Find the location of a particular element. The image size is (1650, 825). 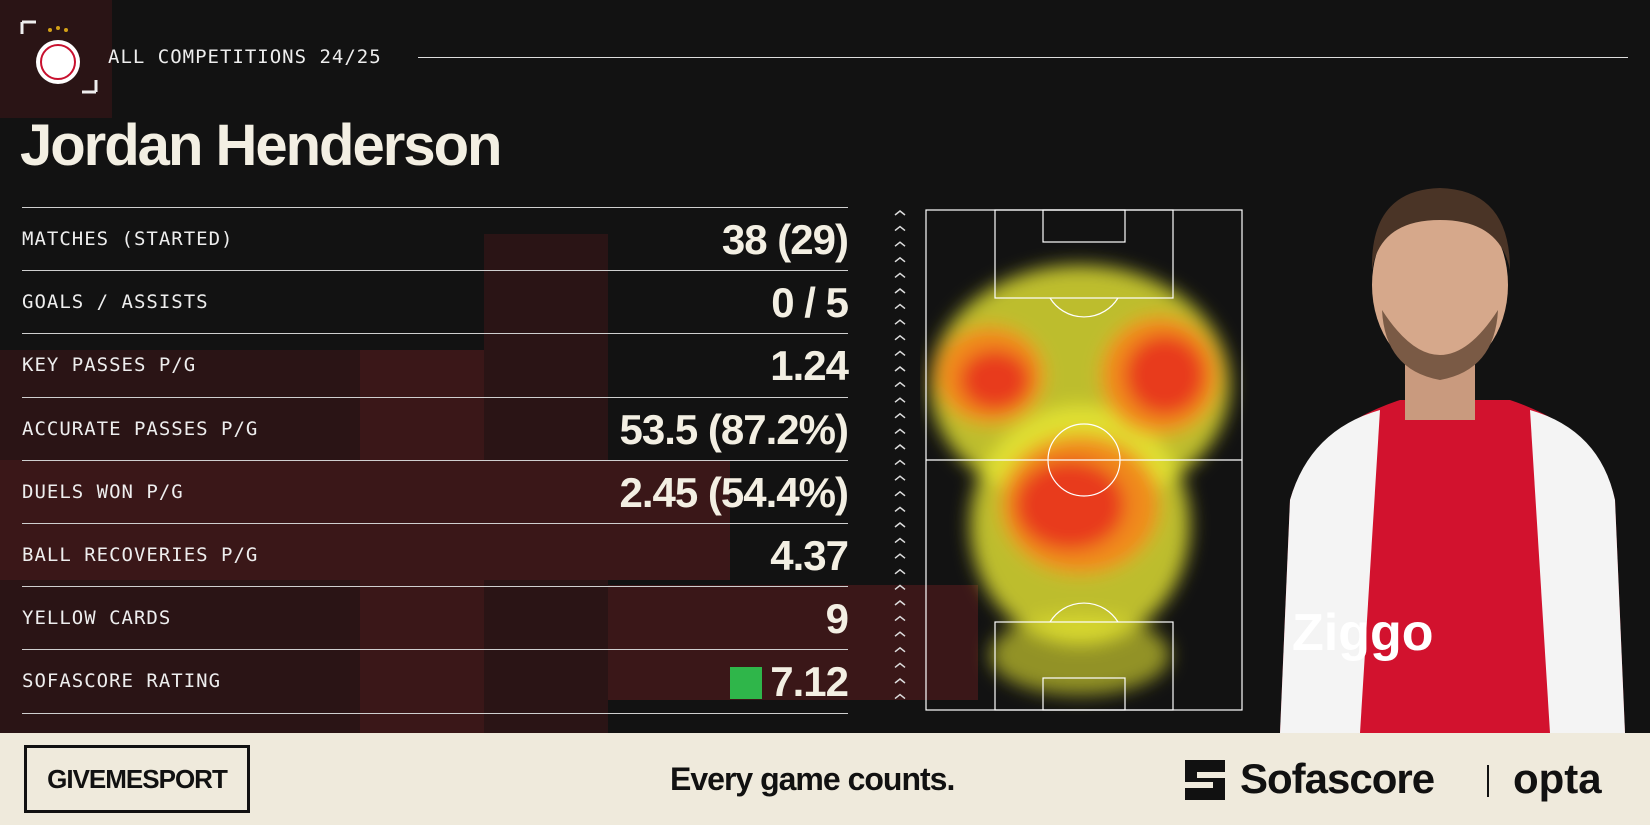

sofascore-icon is located at coordinates (1205, 780).